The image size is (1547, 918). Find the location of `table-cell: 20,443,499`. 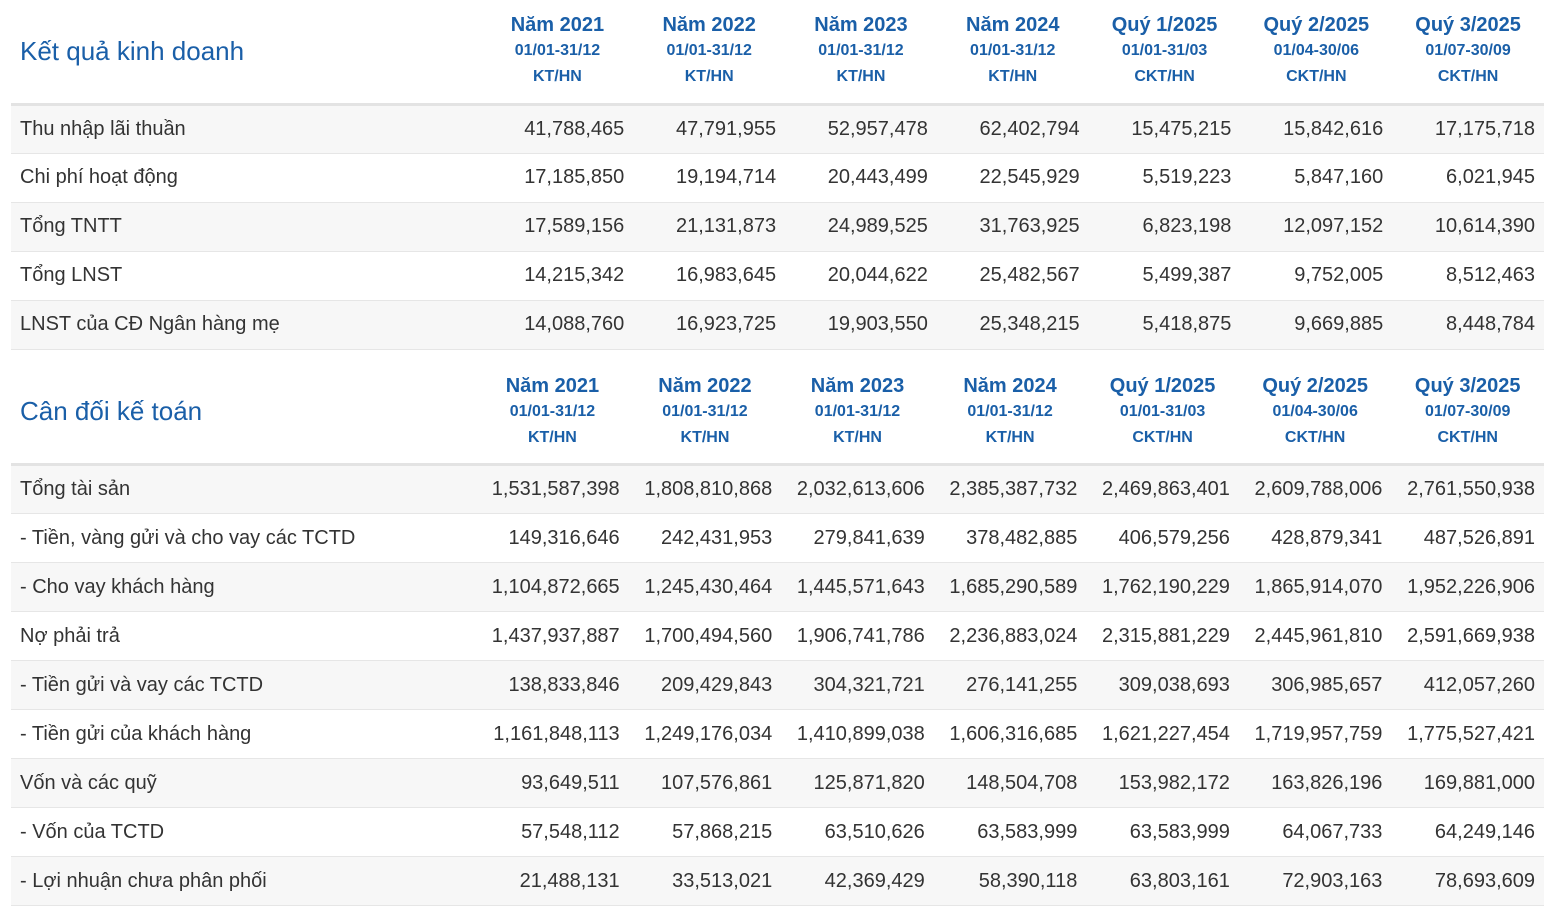

table-cell: 20,443,499 is located at coordinates (877, 177).